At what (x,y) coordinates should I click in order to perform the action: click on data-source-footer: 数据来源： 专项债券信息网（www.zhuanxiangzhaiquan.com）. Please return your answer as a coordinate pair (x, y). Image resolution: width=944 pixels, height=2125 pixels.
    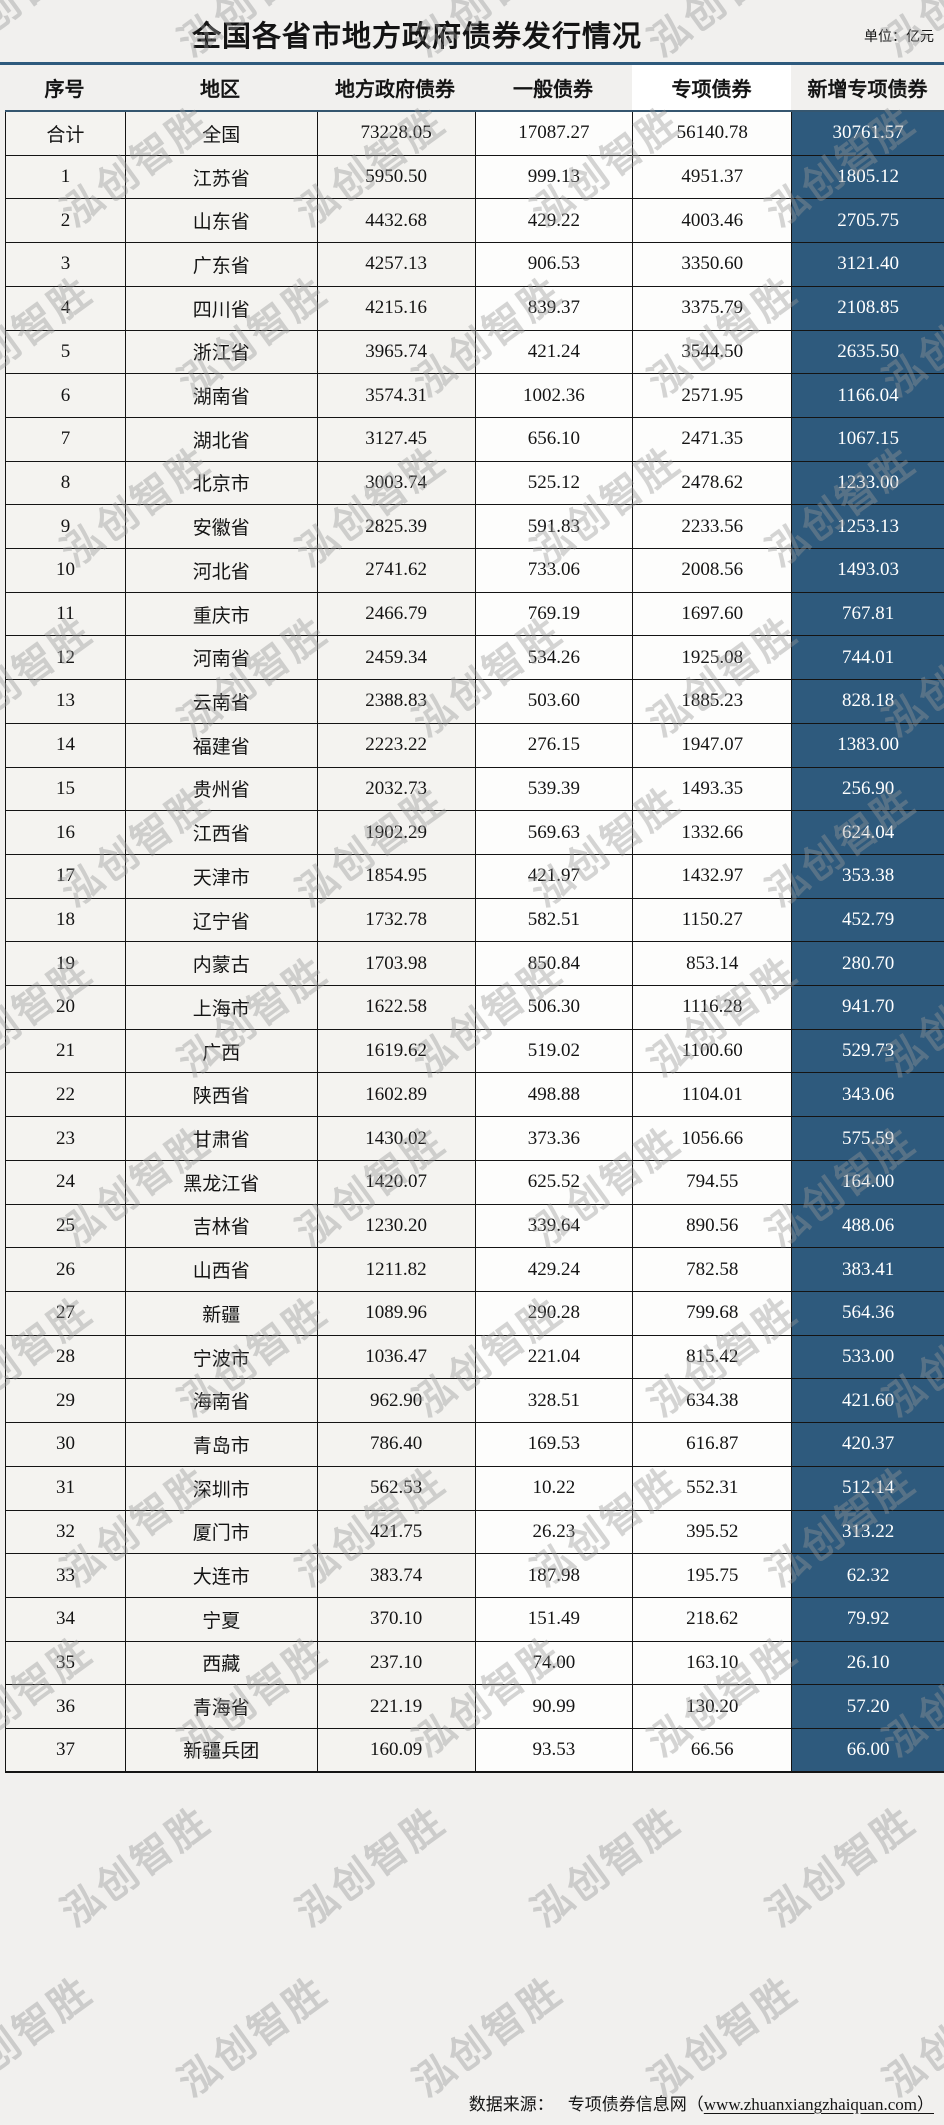
    Looking at the image, I should click on (701, 2102).